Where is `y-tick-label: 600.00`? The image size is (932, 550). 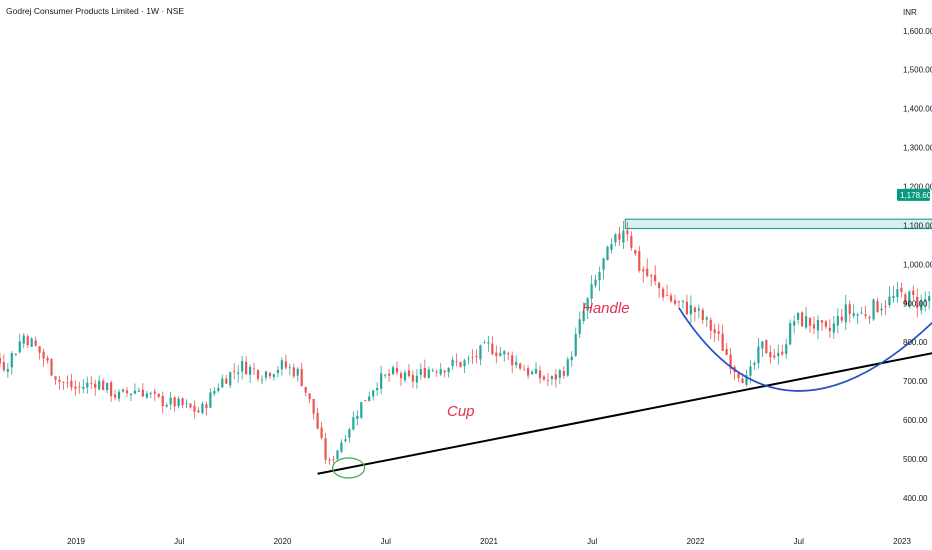
y-tick-label: 600.00 is located at coordinates (915, 420).